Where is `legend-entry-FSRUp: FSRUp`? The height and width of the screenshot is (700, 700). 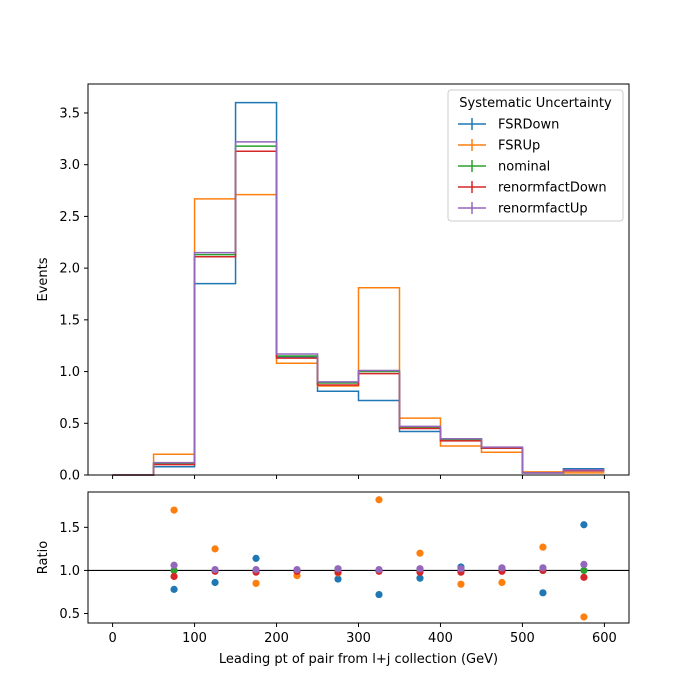
legend-entry-FSRUp: FSRUp is located at coordinates (499, 146).